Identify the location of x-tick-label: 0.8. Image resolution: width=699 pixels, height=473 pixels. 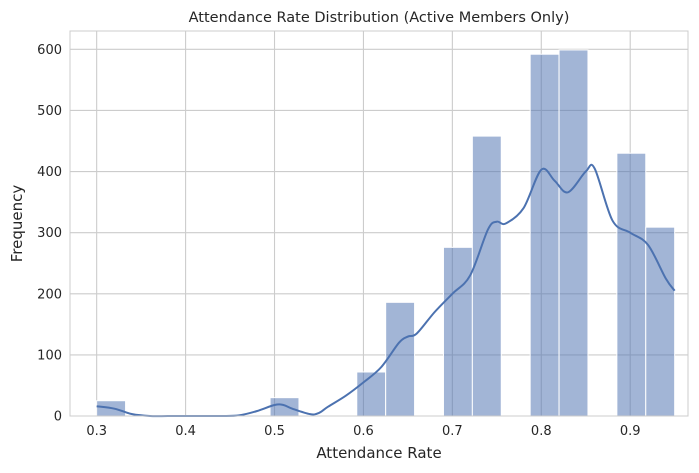
(541, 431).